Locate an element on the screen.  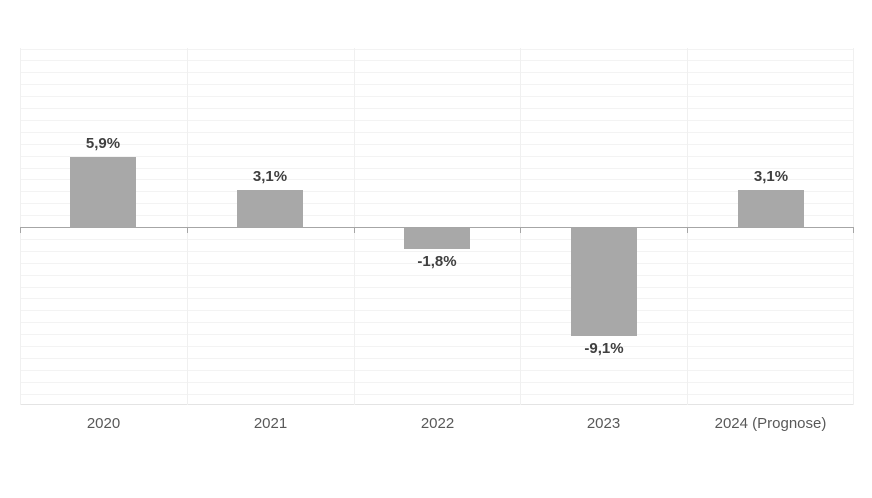
bar-2022 is located at coordinates (437, 238).